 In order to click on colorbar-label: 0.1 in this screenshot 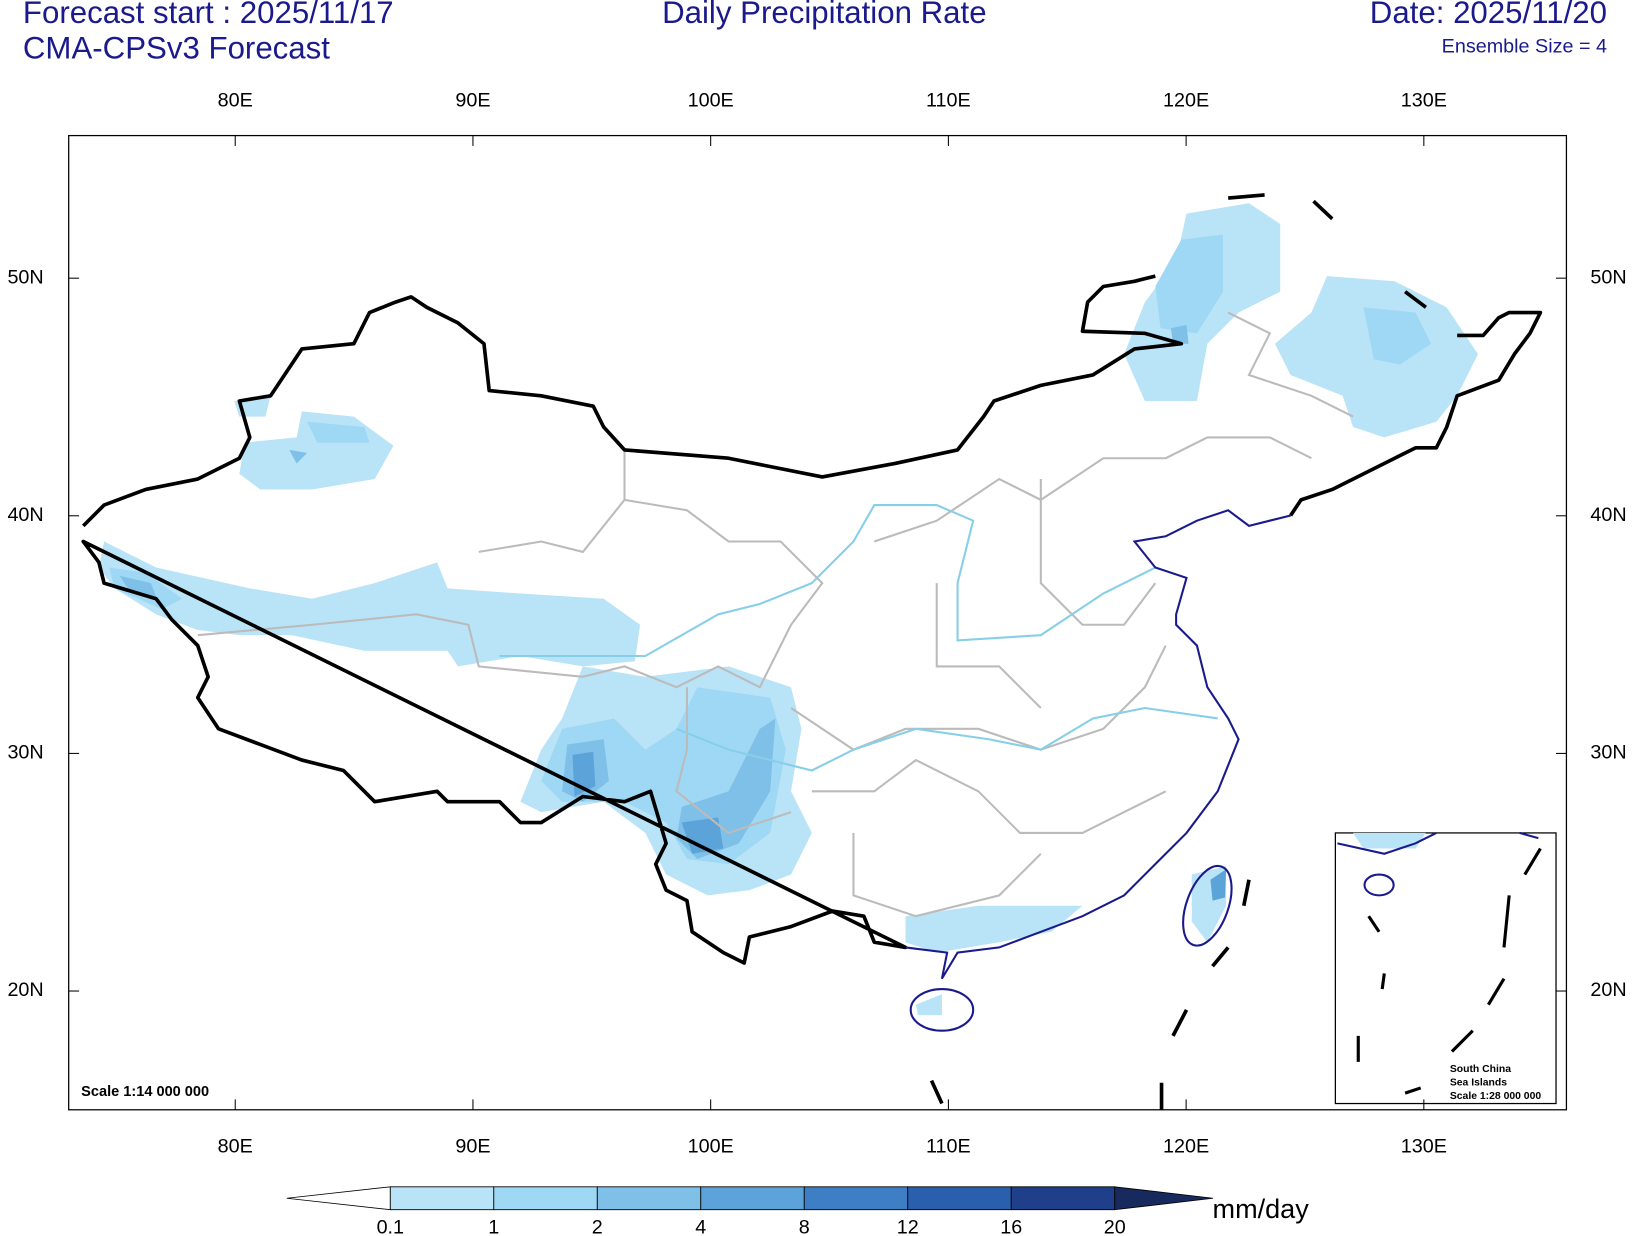, I will do `click(390, 1226)`.